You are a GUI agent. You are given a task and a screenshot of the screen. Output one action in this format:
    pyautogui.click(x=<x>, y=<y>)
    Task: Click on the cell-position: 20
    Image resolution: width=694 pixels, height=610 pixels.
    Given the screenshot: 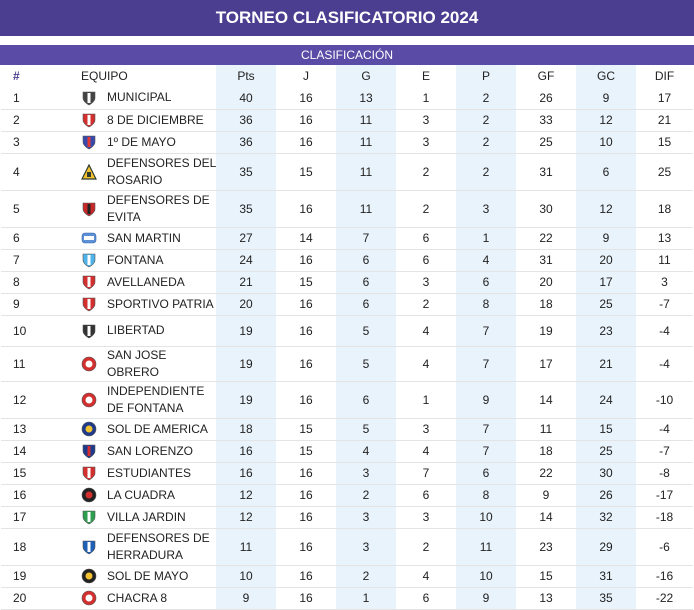 What is the action you would take?
    pyautogui.click(x=20, y=598)
    